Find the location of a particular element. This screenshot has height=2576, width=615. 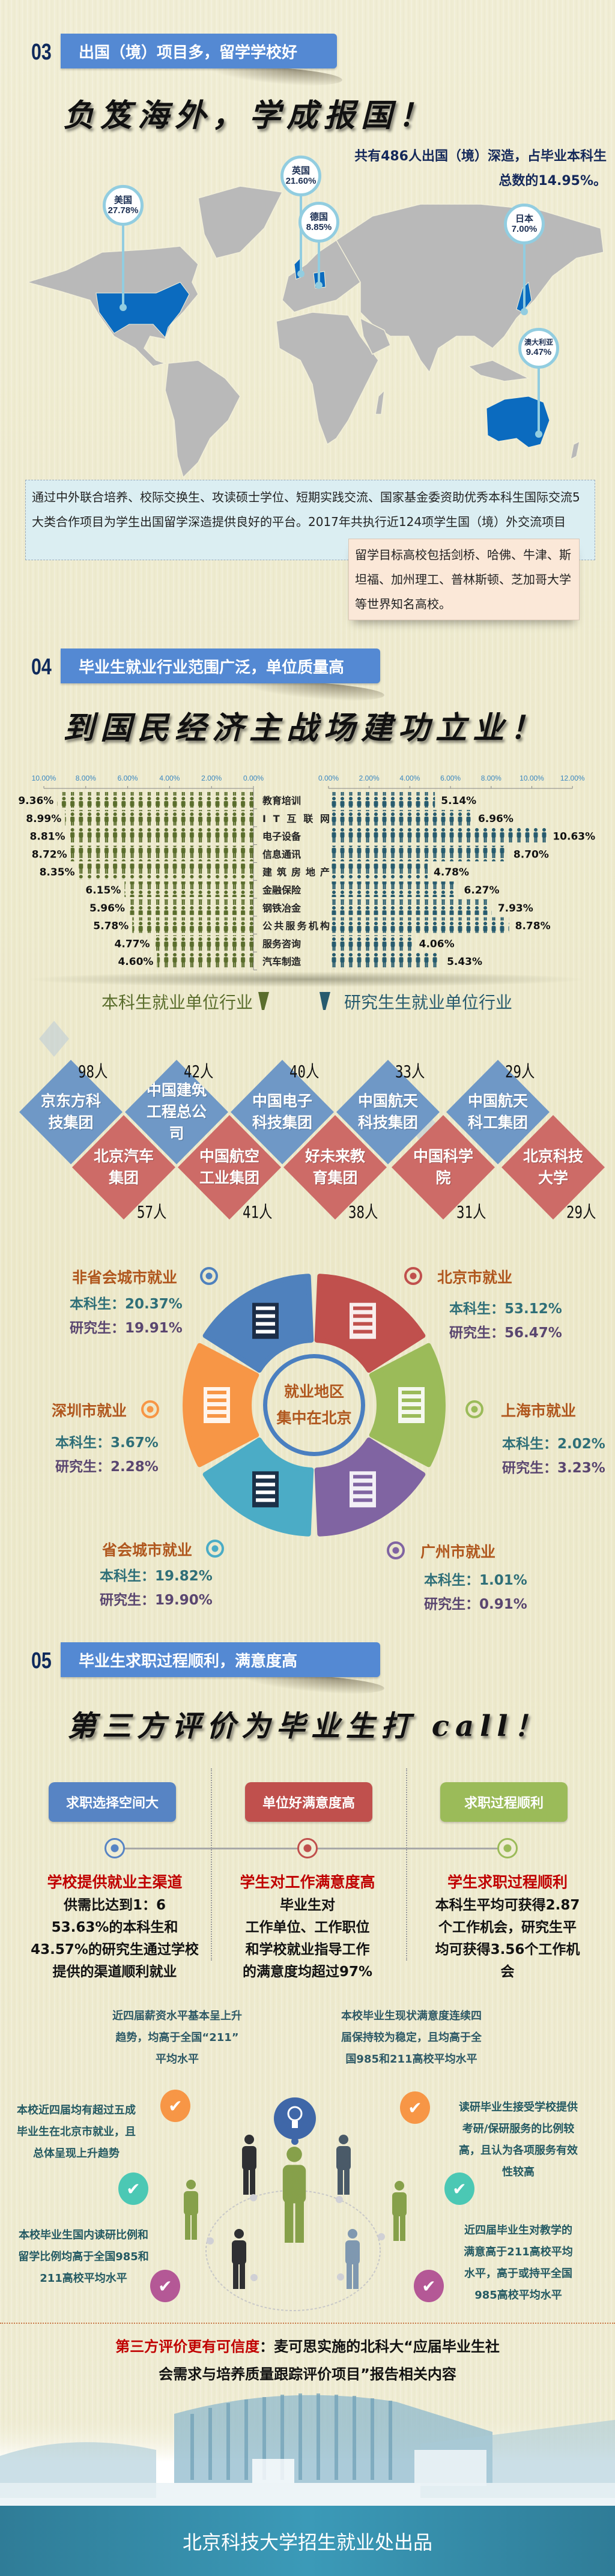

city-landmark-icon is located at coordinates (411, 1405).